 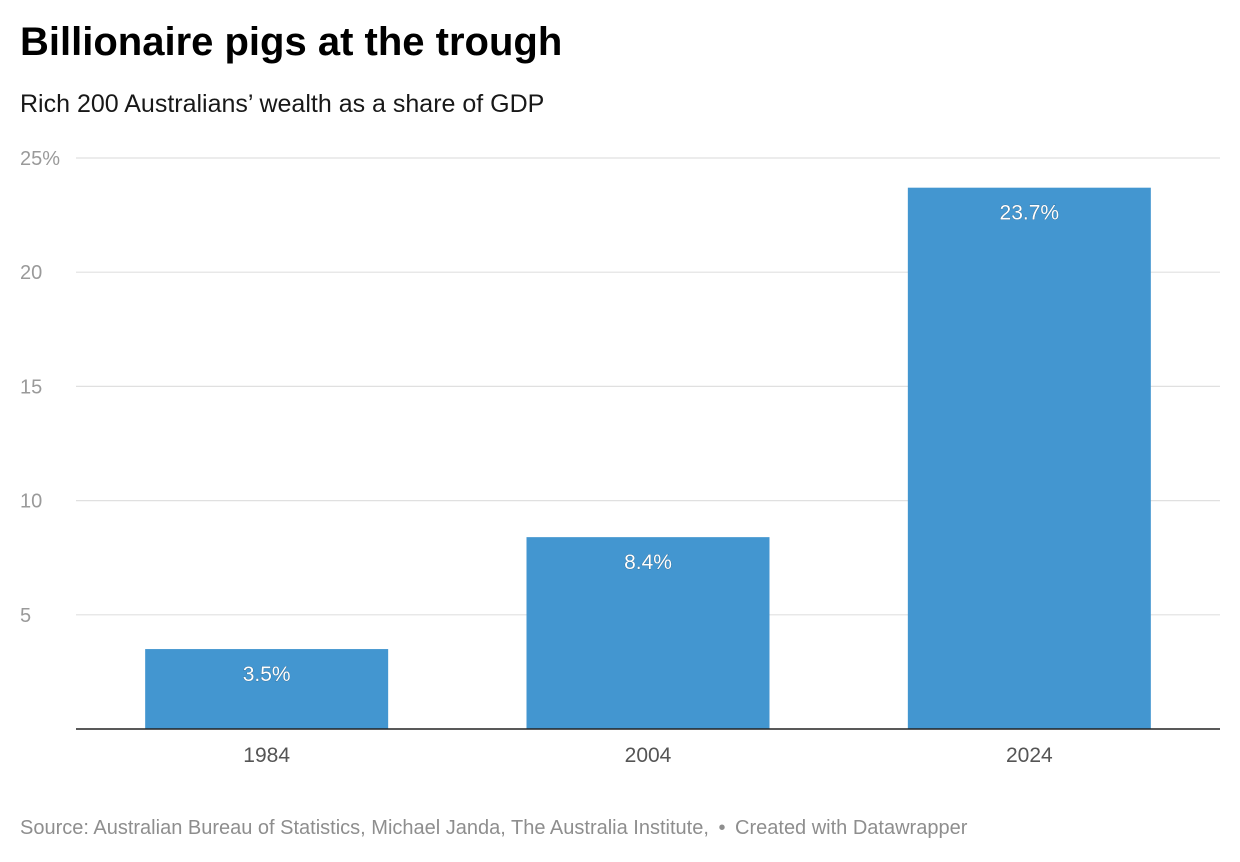 I want to click on x-tick-label: 2004, so click(x=648, y=755).